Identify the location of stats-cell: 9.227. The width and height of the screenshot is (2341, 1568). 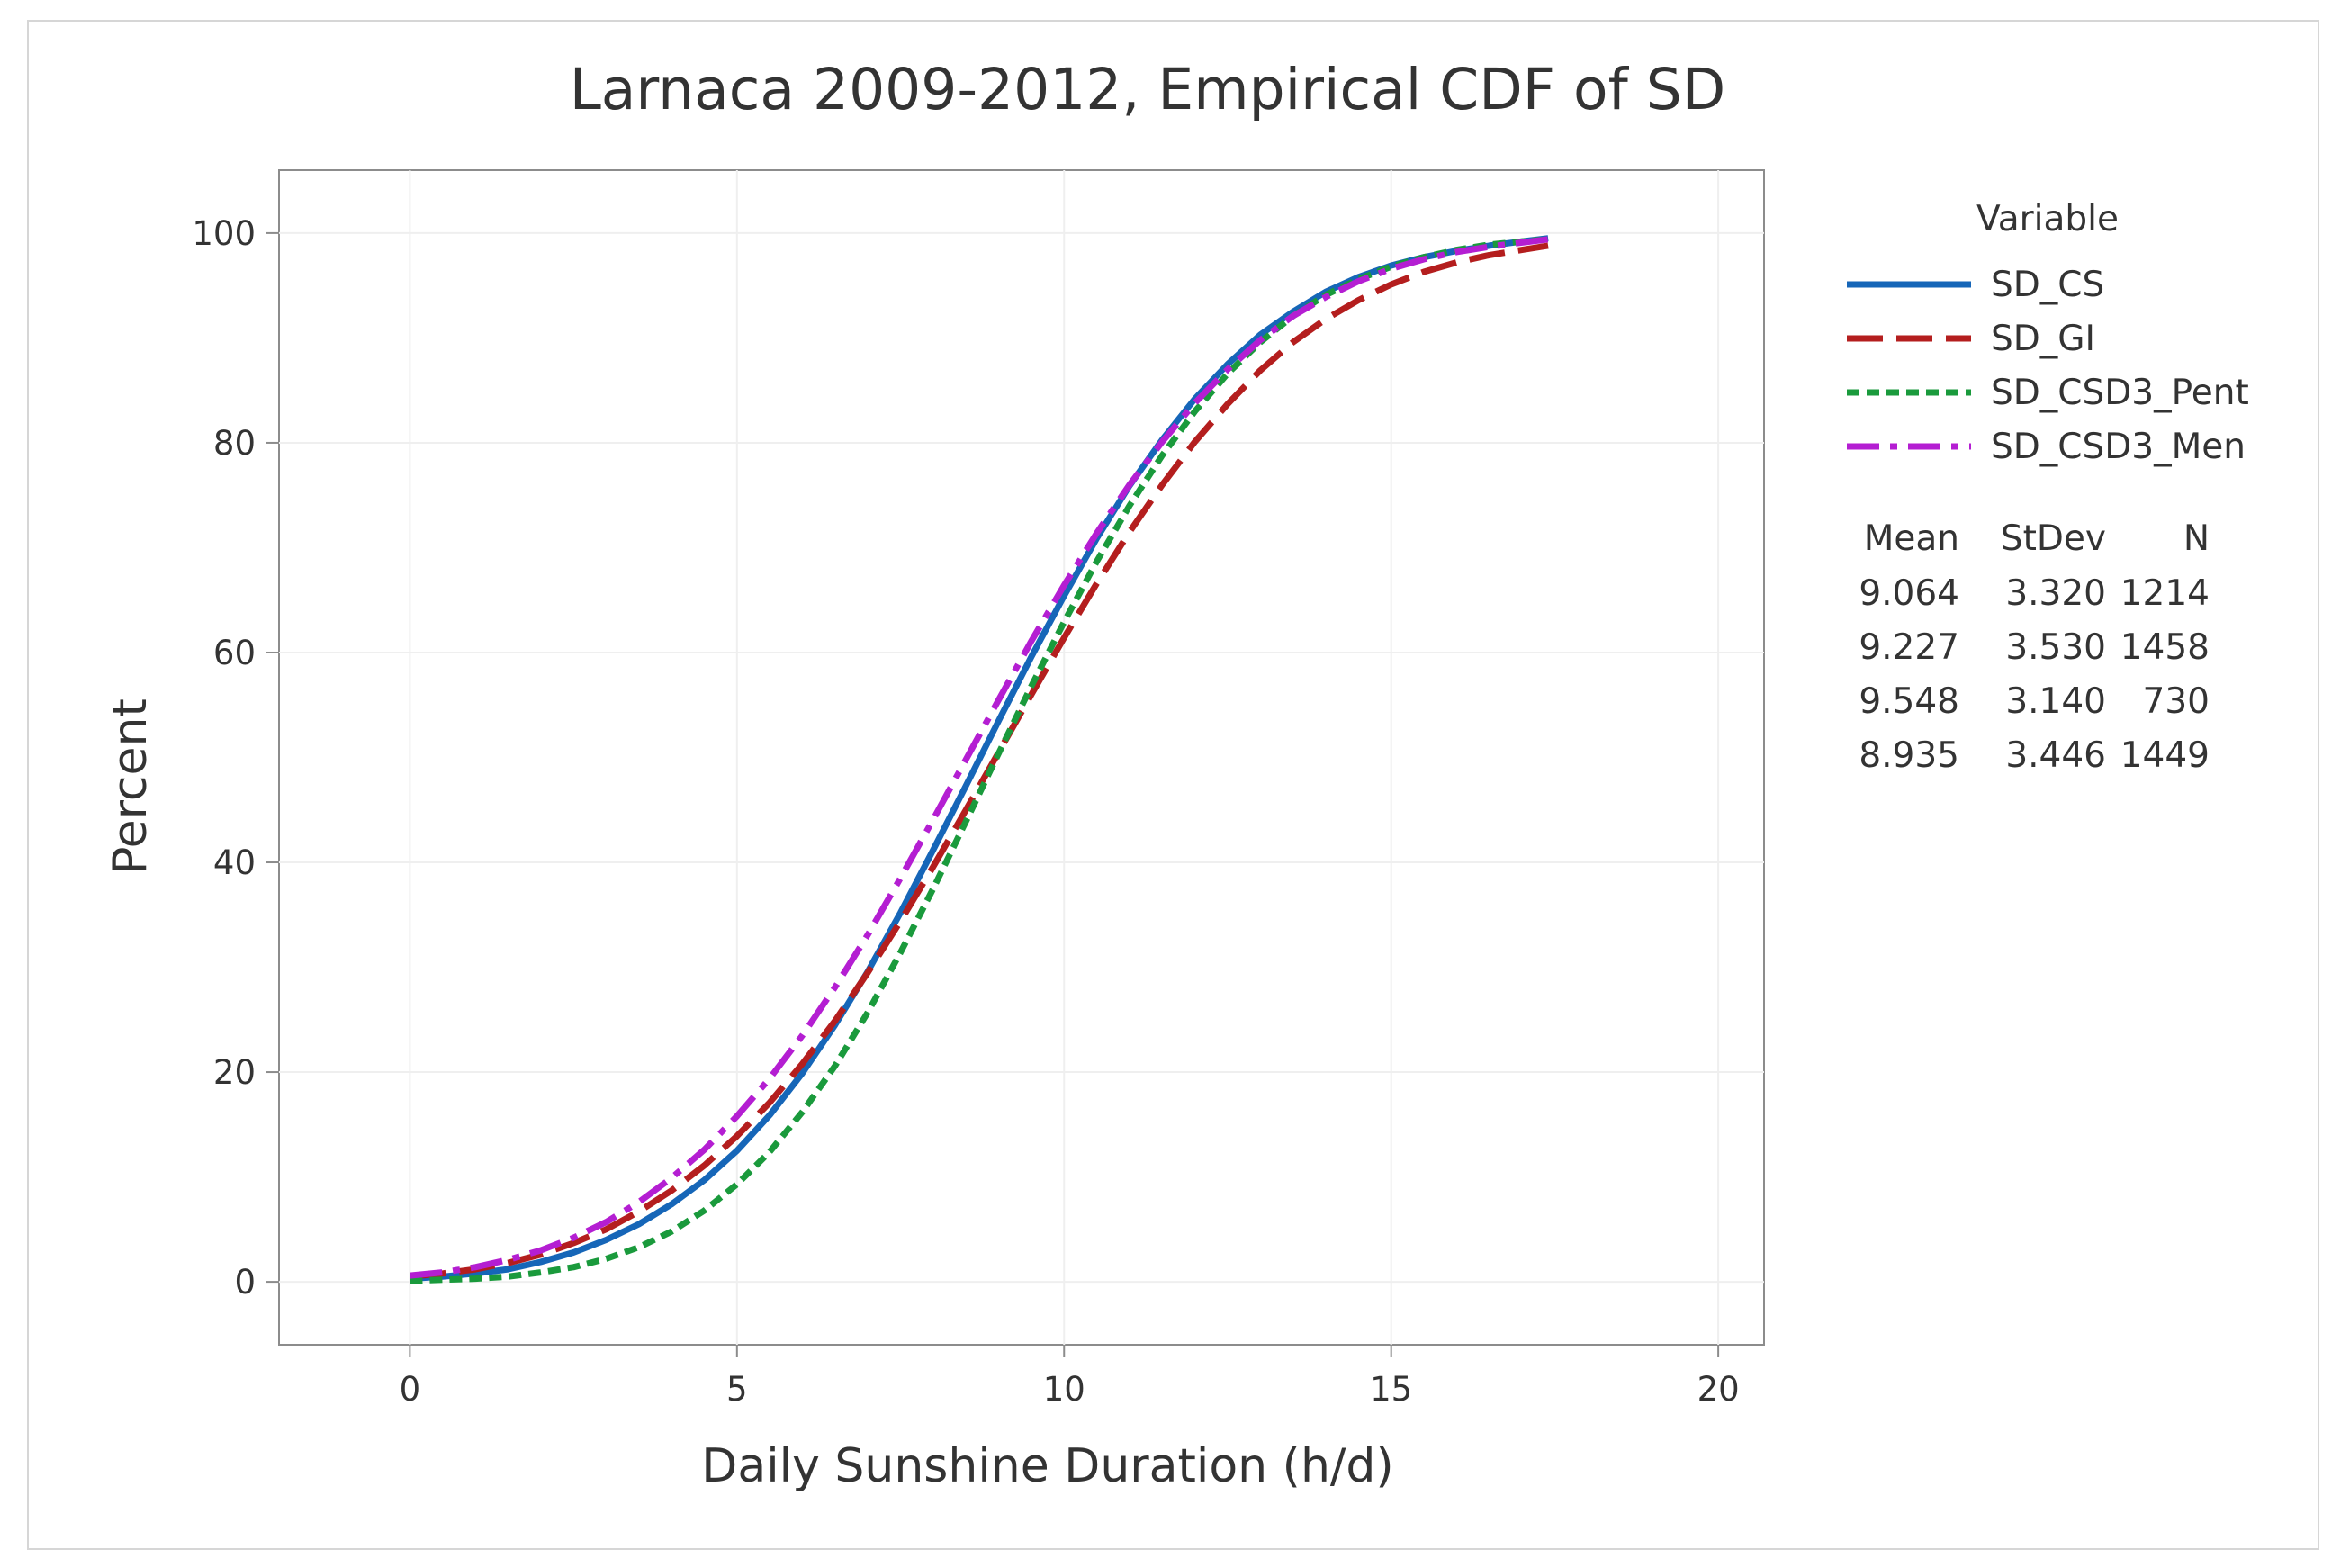
(1909, 648).